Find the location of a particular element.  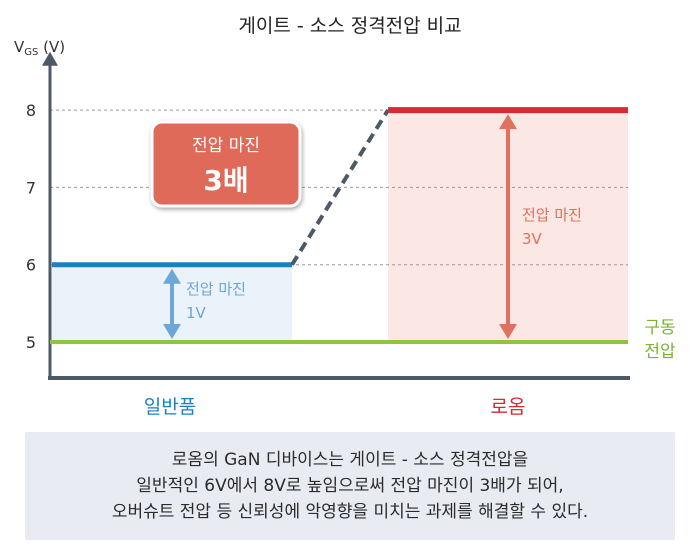

category-label-general: 일반품 is located at coordinates (170, 407).